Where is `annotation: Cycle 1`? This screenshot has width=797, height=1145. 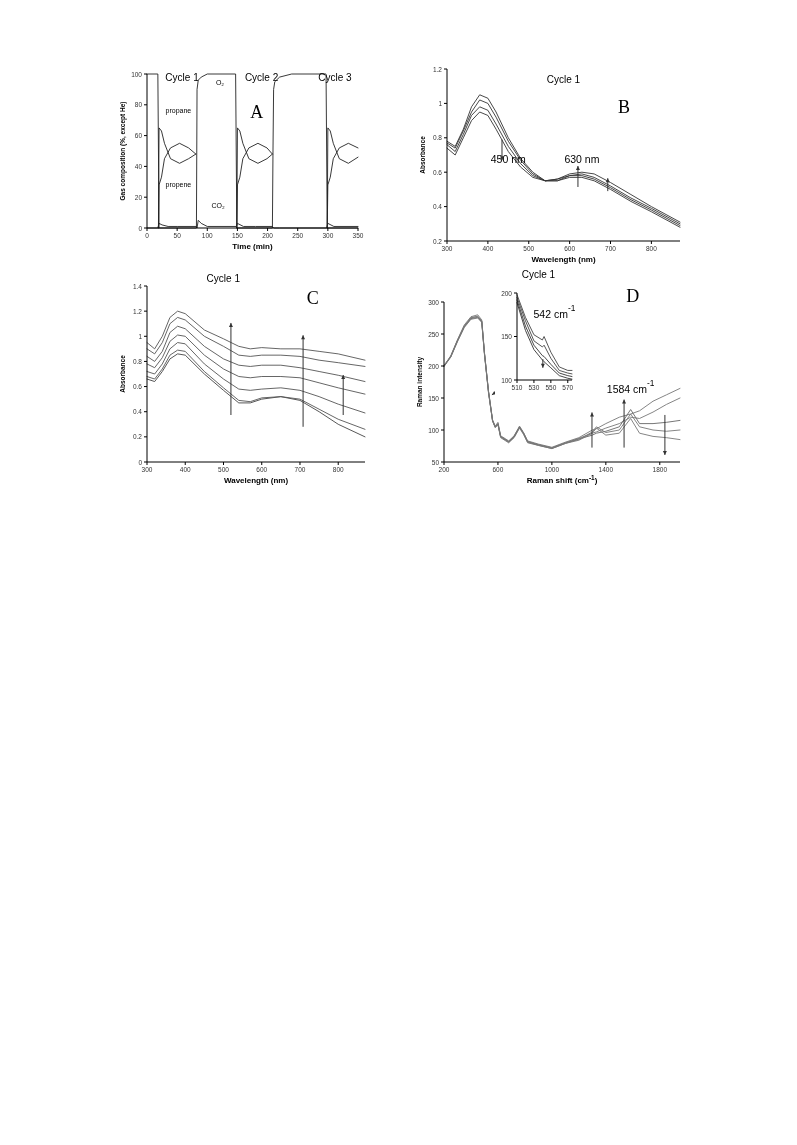 annotation: Cycle 1 is located at coordinates (182, 78).